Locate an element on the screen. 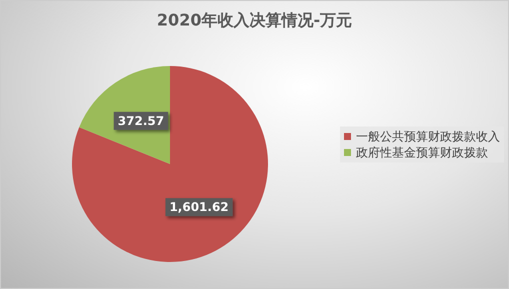 The height and width of the screenshot is (289, 509). data-label: 372.57 is located at coordinates (141, 121).